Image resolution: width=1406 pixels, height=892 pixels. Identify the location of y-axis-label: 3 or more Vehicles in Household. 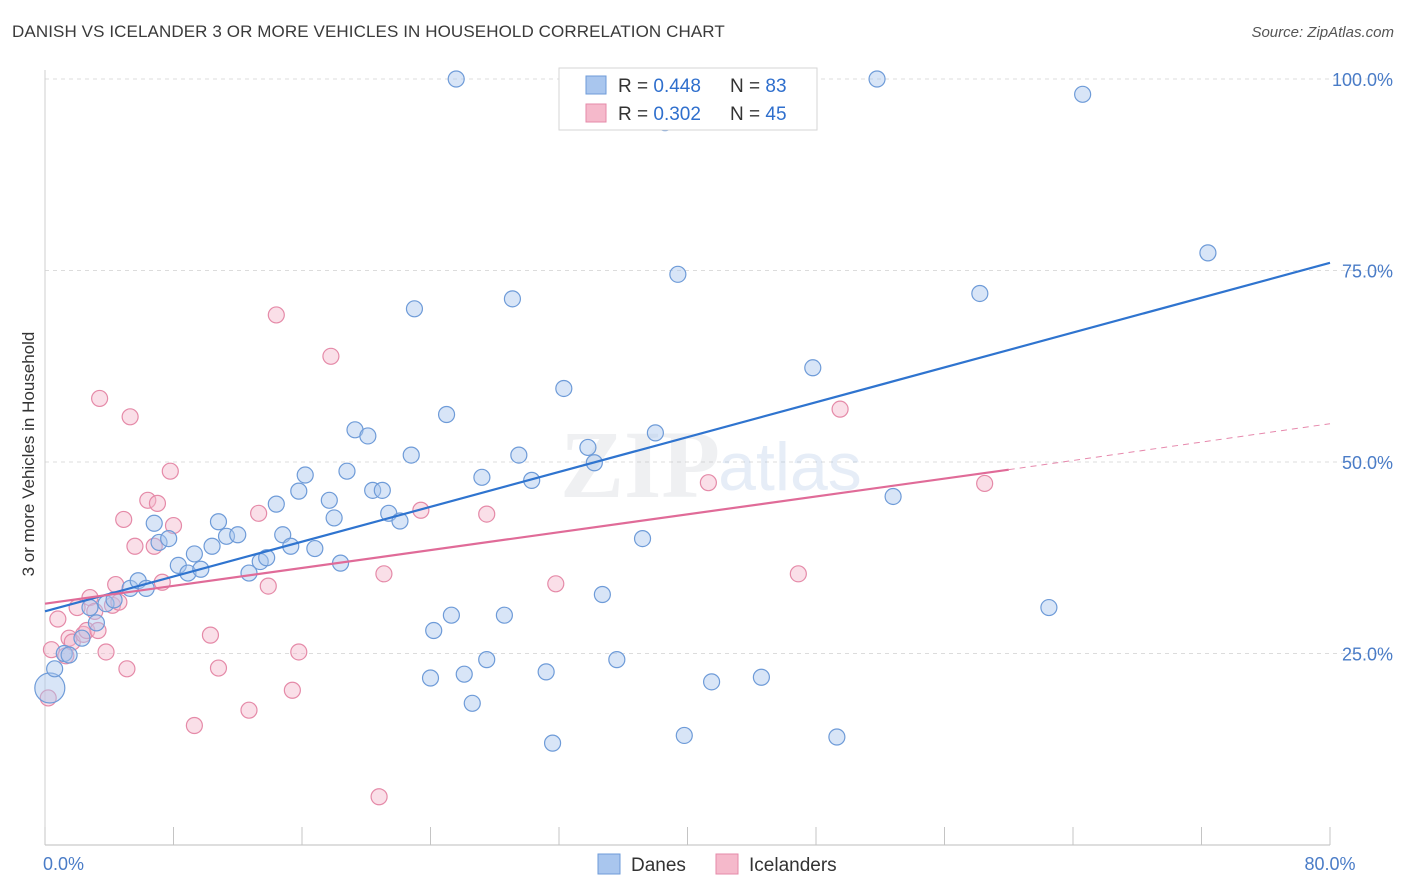
(28, 454).